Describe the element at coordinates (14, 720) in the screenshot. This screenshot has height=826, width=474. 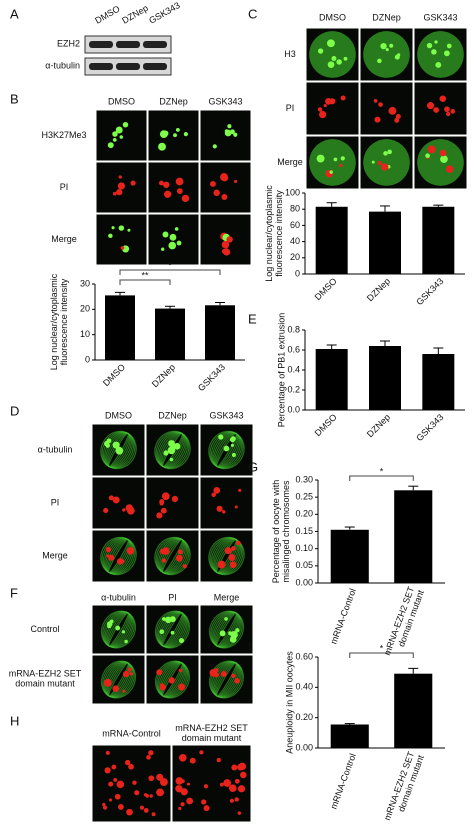
I see `panel-letter: H` at that location.